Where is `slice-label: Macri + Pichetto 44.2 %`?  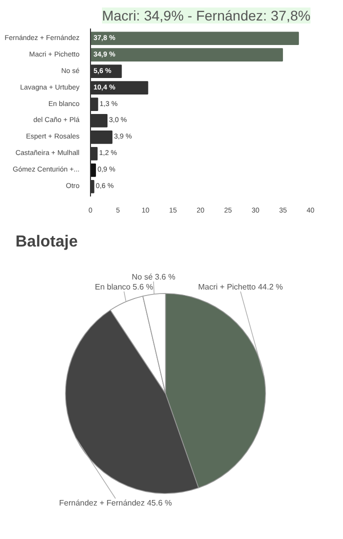
slice-label: Macri + Pichetto 44.2 % is located at coordinates (240, 287).